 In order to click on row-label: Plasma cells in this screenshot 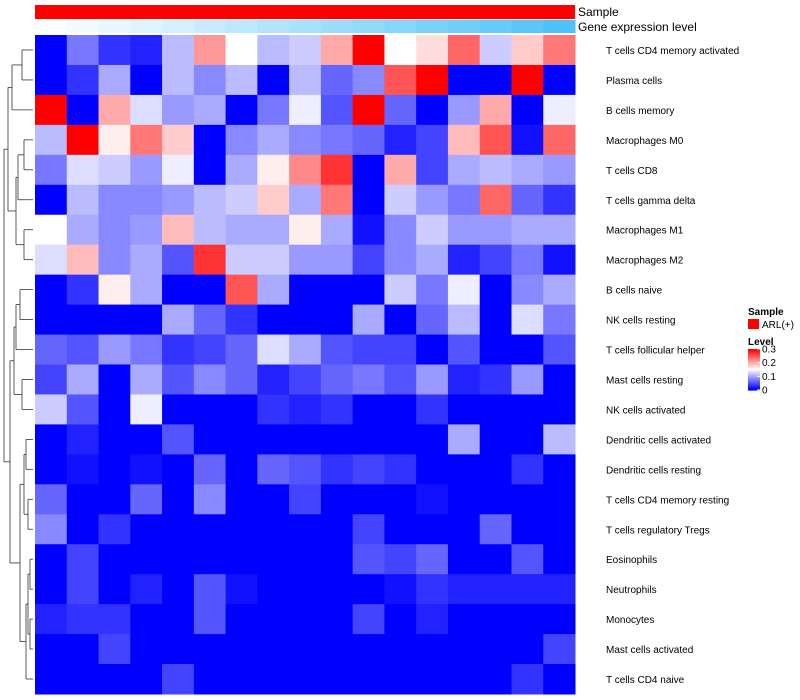, I will do `click(634, 81)`.